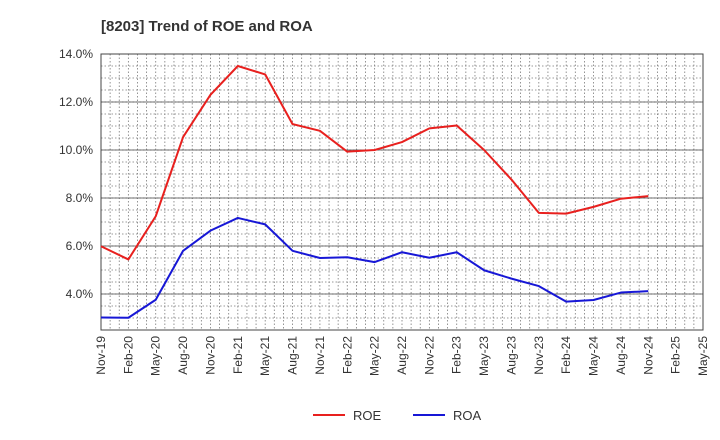  Describe the element at coordinates (621, 355) in the screenshot. I see `x-tick-label: Aug-24` at that location.